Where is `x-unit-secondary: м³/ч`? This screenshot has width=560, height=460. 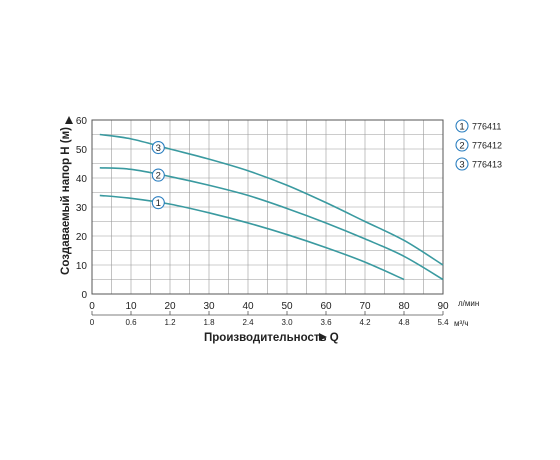
x-unit-secondary: м³/ч is located at coordinates (461, 323).